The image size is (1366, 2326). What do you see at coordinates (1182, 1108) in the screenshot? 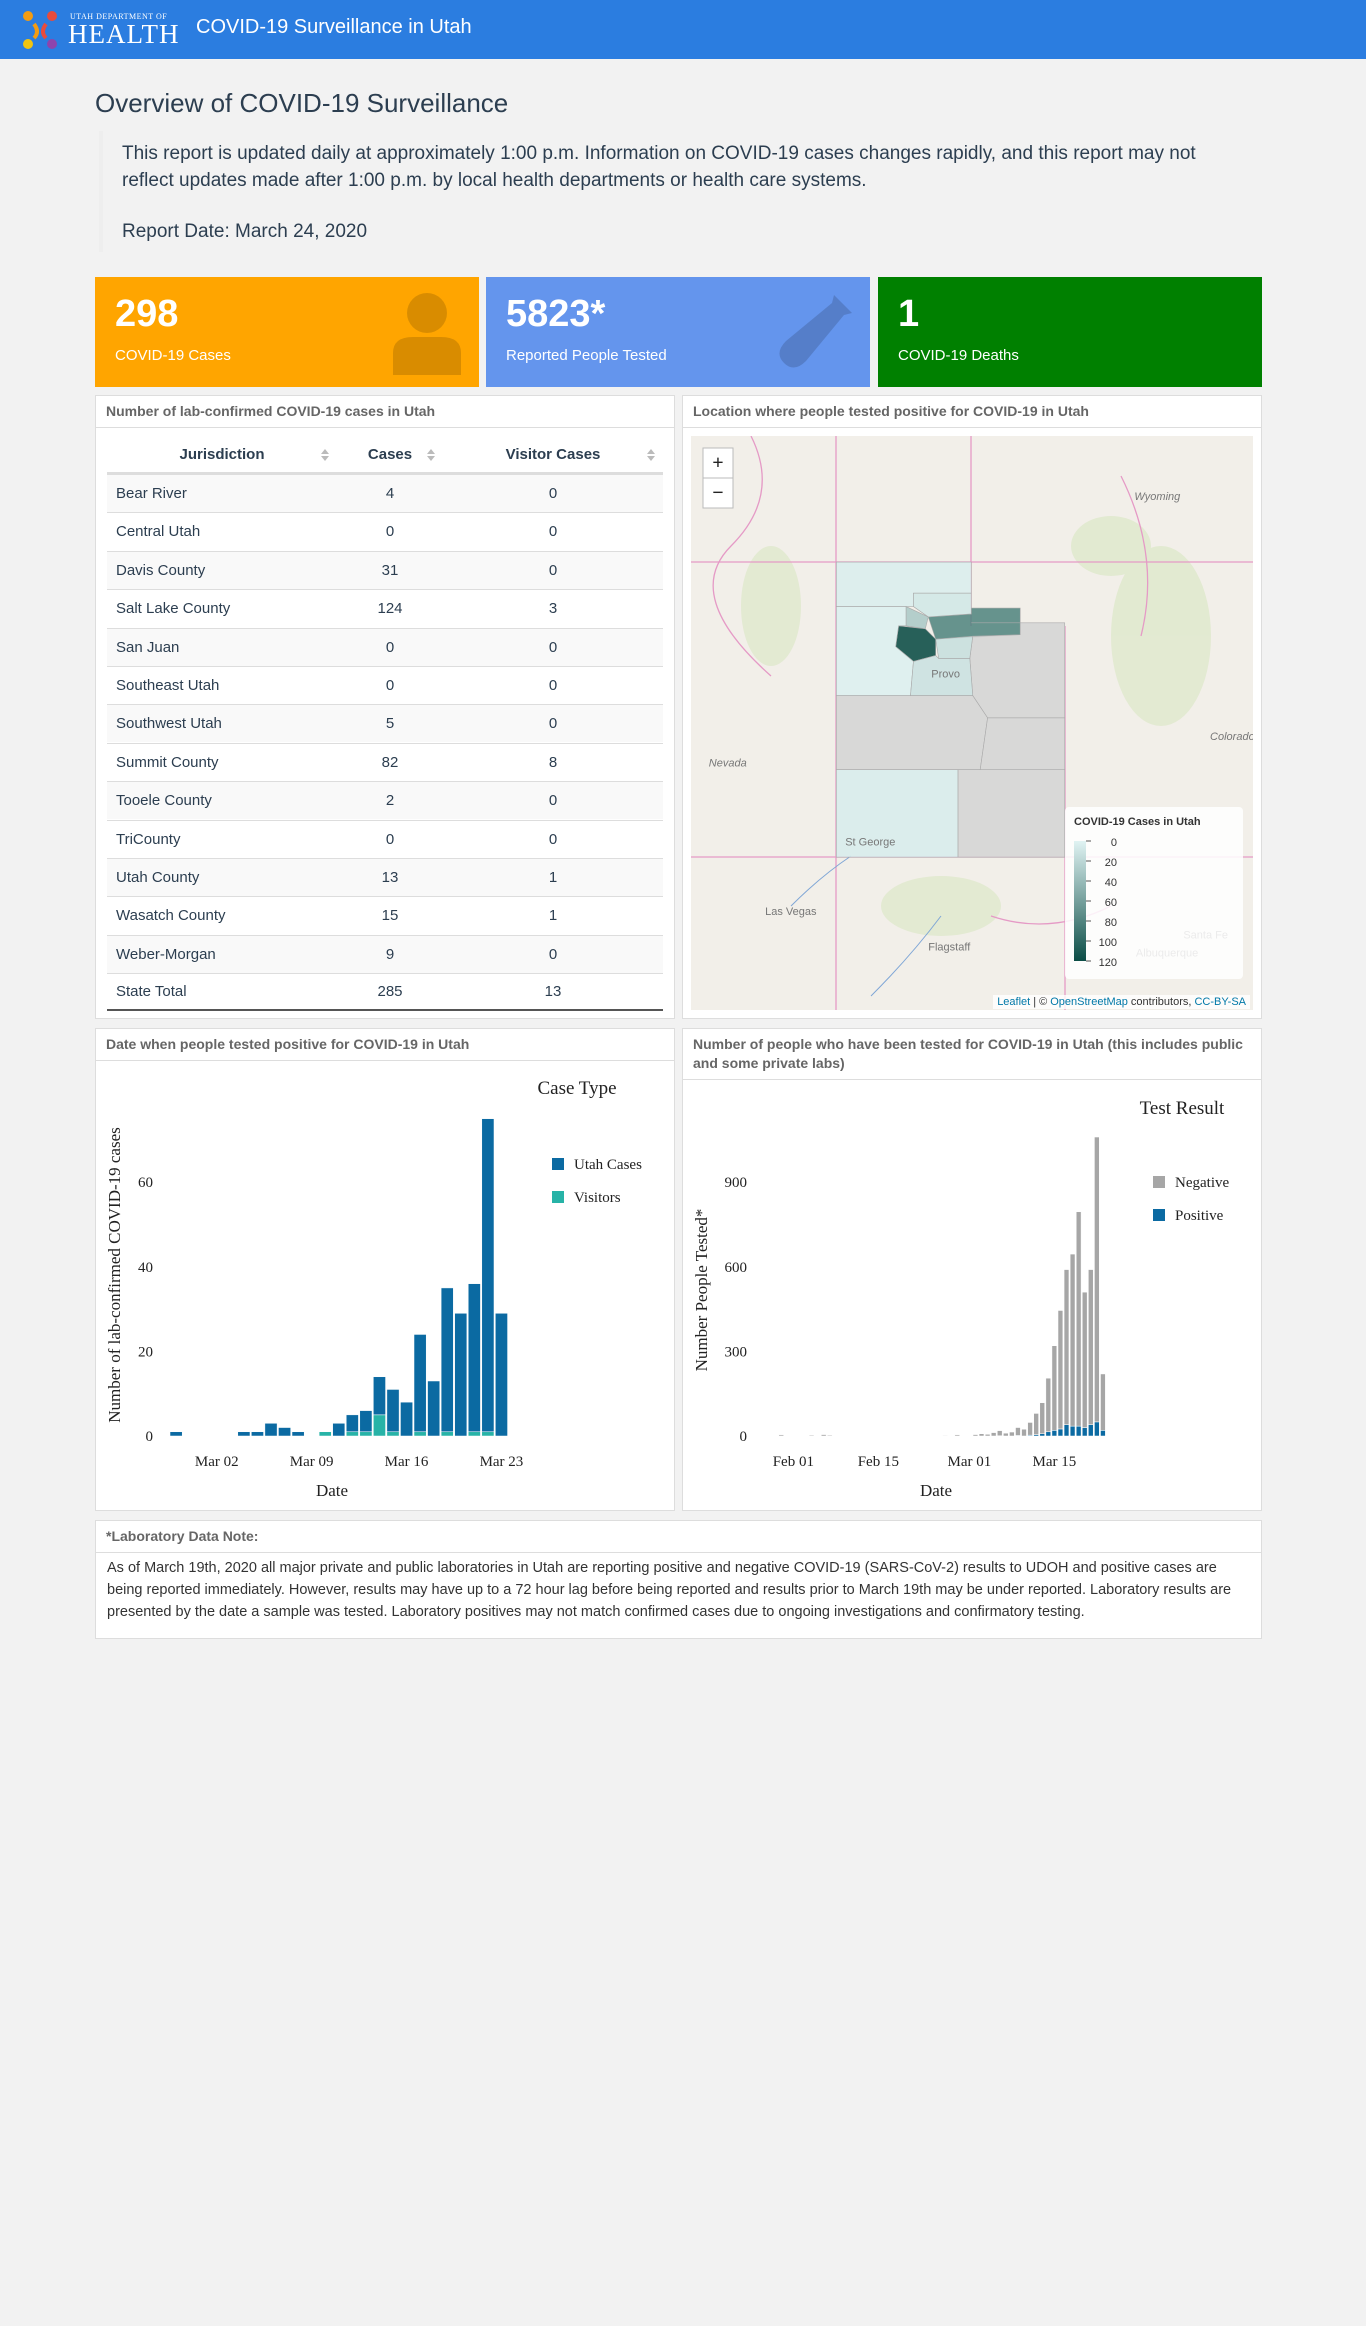
I see `legend-title: Test Result` at bounding box center [1182, 1108].